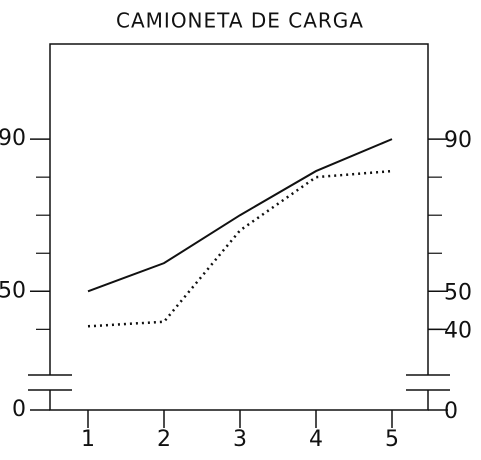 The image size is (481, 460). What do you see at coordinates (13, 138) in the screenshot?
I see `y-tick-label: 90` at bounding box center [13, 138].